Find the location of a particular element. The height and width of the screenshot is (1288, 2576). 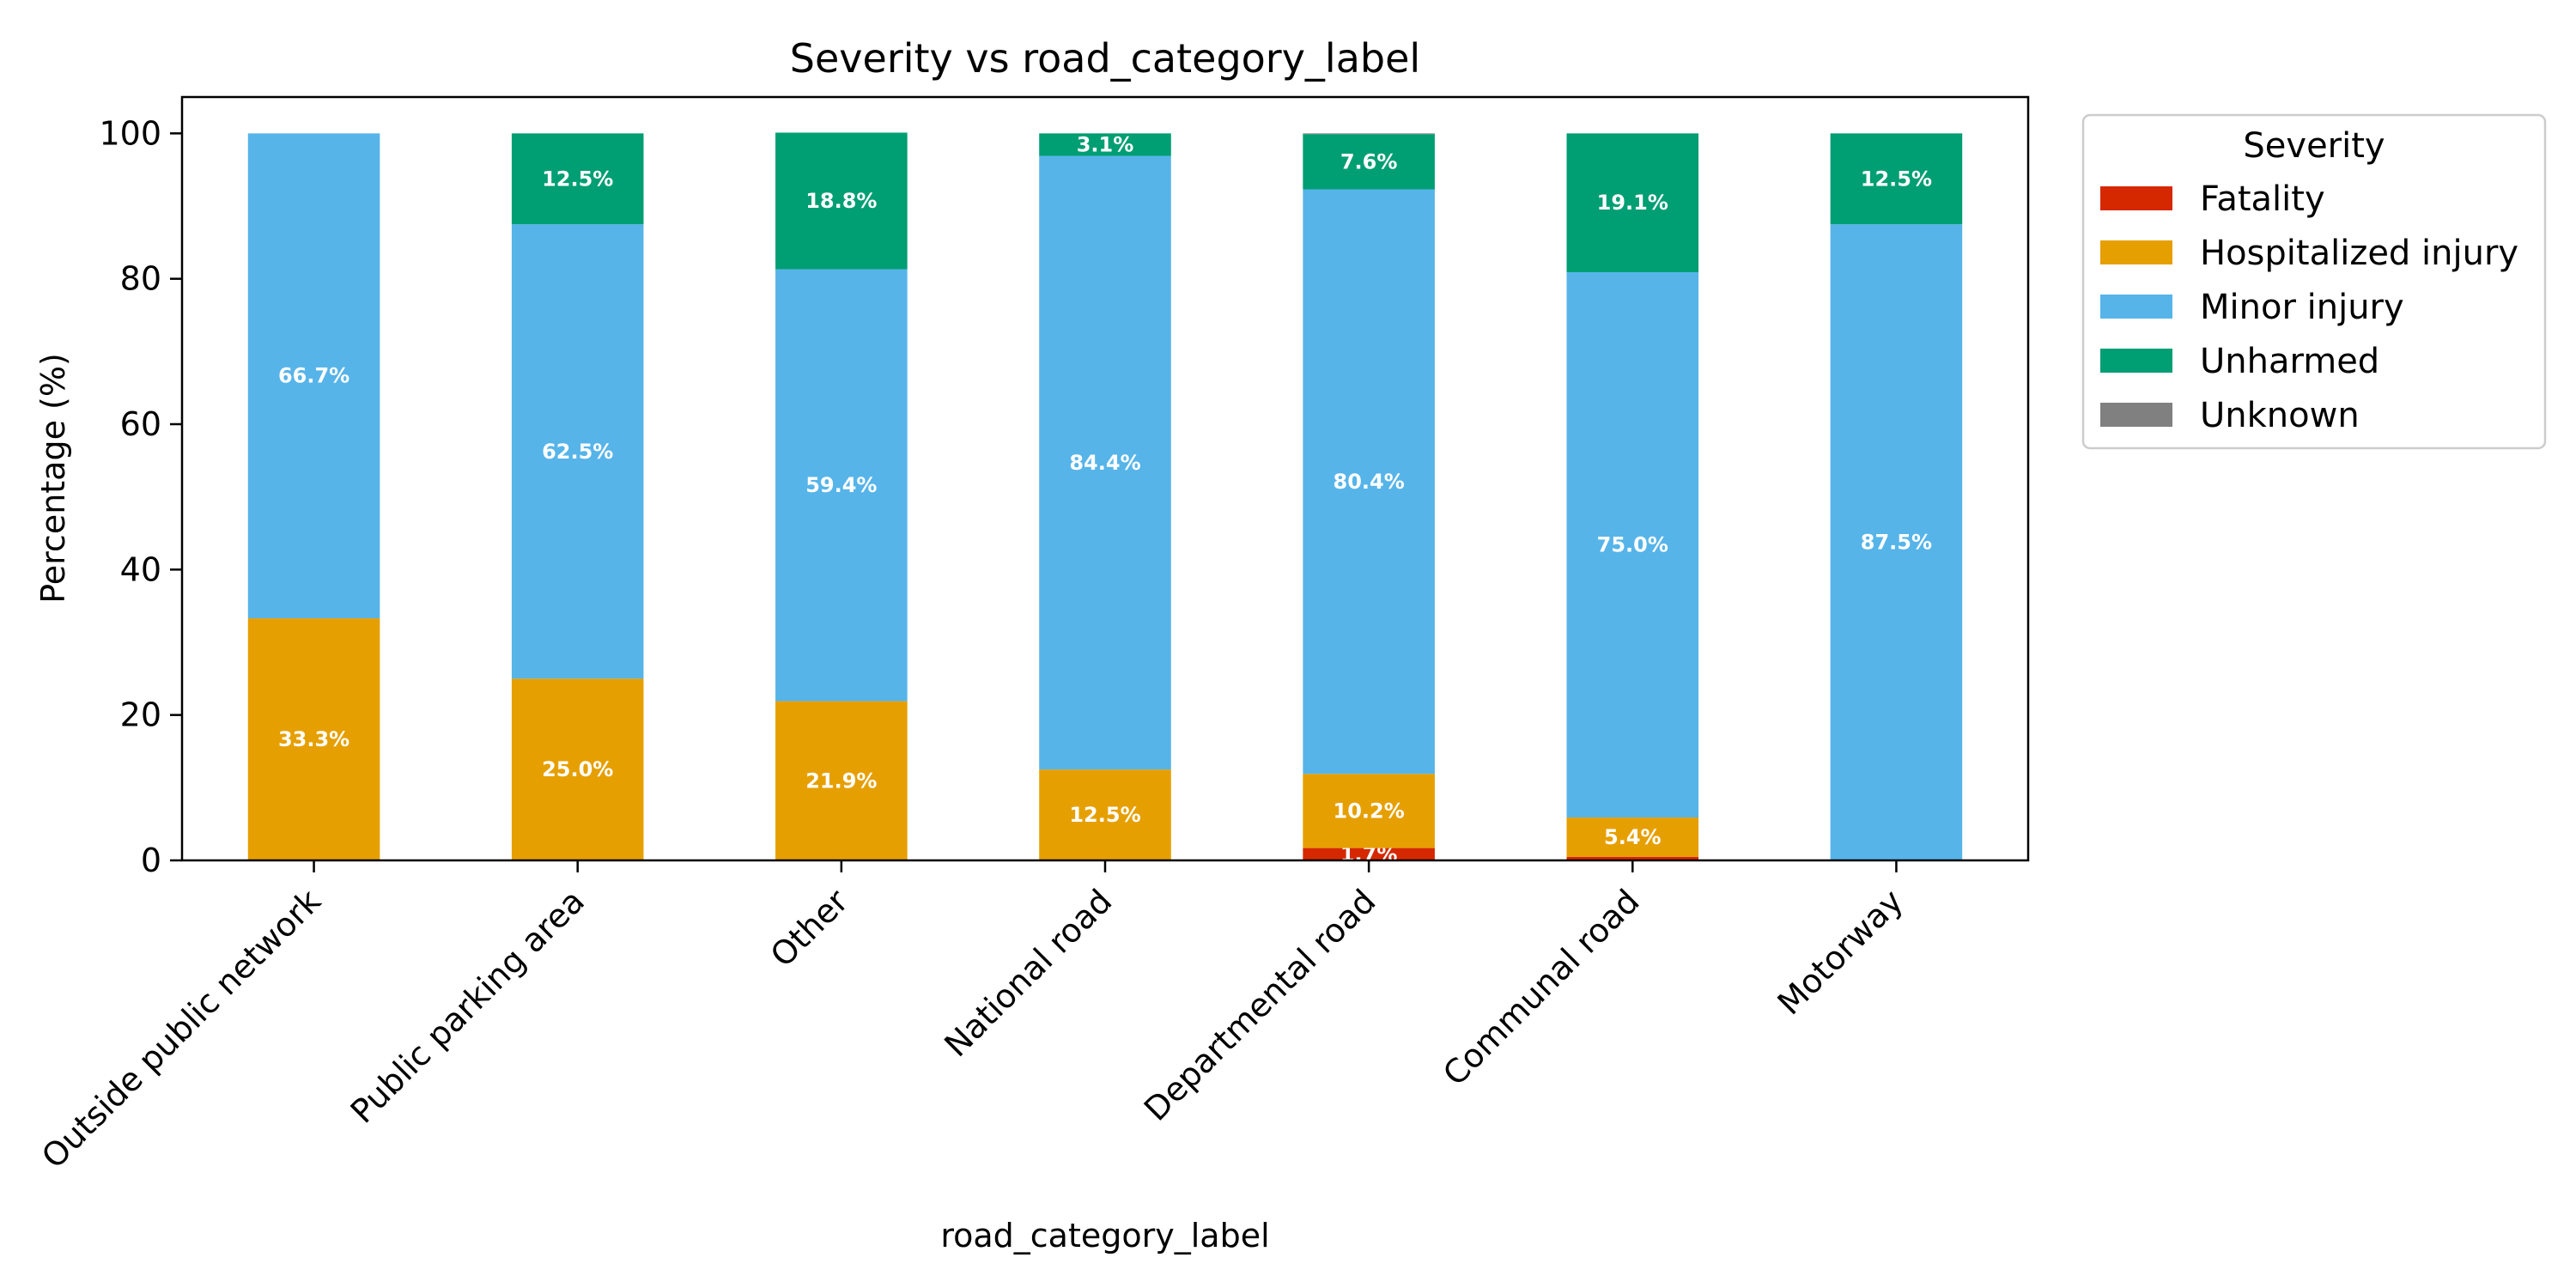

y-tick-label: 60 is located at coordinates (140, 424).